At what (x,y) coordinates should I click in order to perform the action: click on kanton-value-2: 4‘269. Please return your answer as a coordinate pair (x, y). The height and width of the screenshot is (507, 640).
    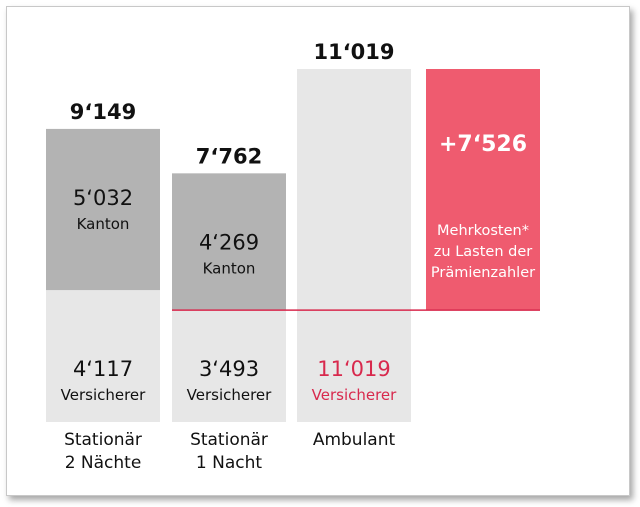
    Looking at the image, I should click on (229, 242).